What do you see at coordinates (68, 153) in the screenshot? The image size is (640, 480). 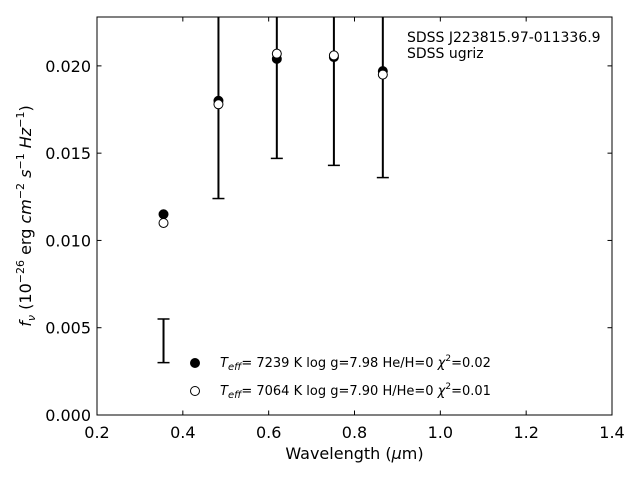 I see `y-tick-label: 0.015` at bounding box center [68, 153].